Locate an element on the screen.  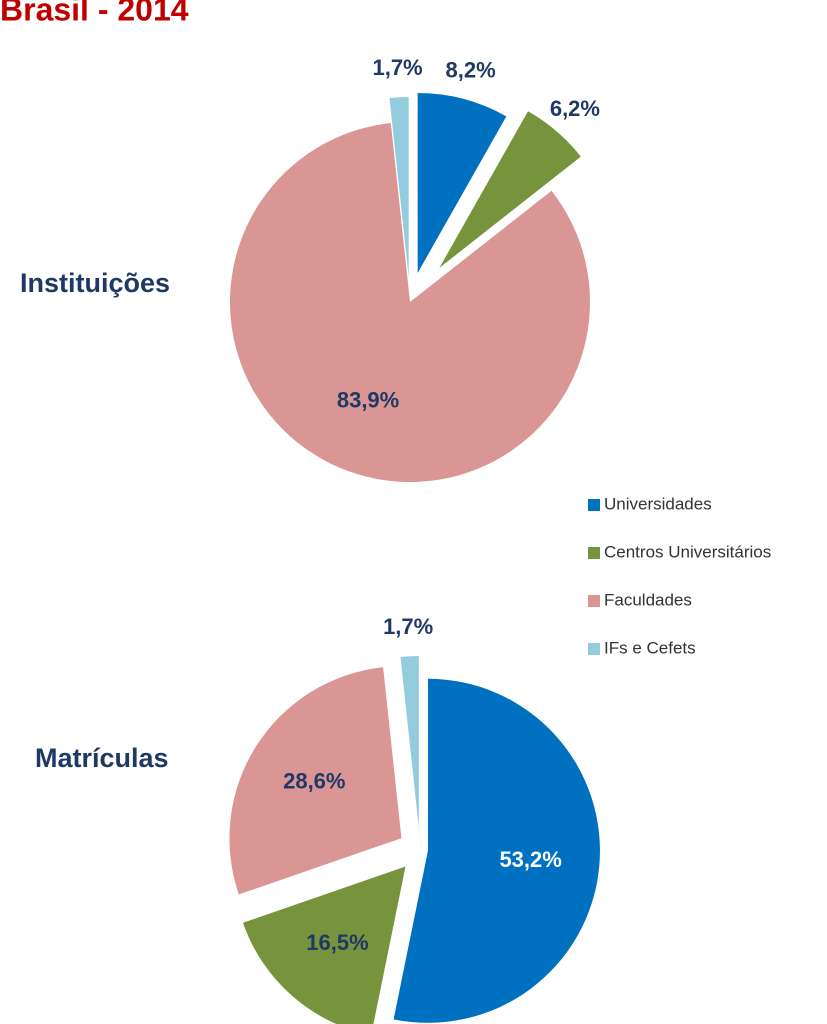
page-title: Brasil - 2014 is located at coordinates (94, 13).